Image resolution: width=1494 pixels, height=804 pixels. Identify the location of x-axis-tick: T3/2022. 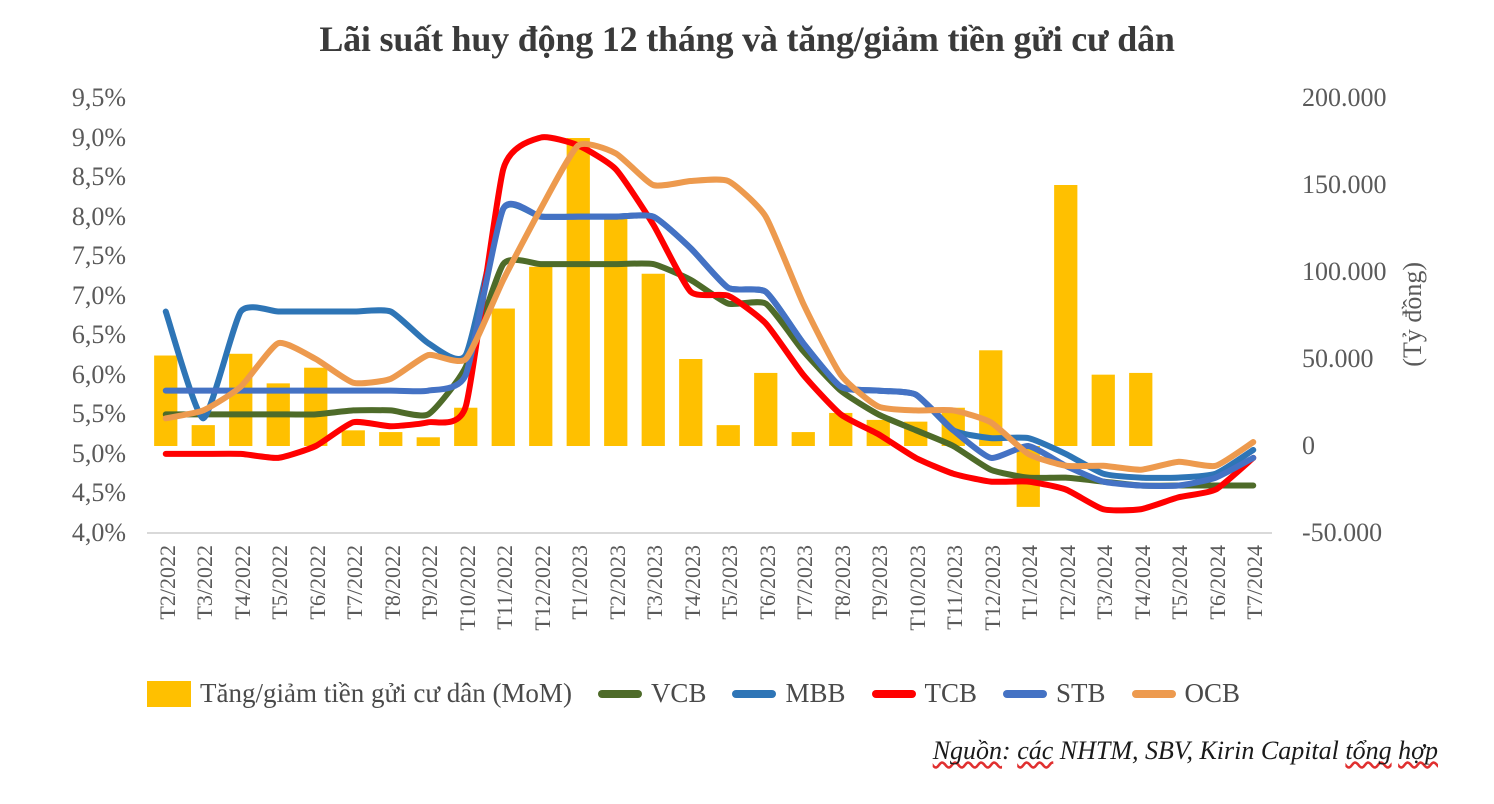
(205, 582).